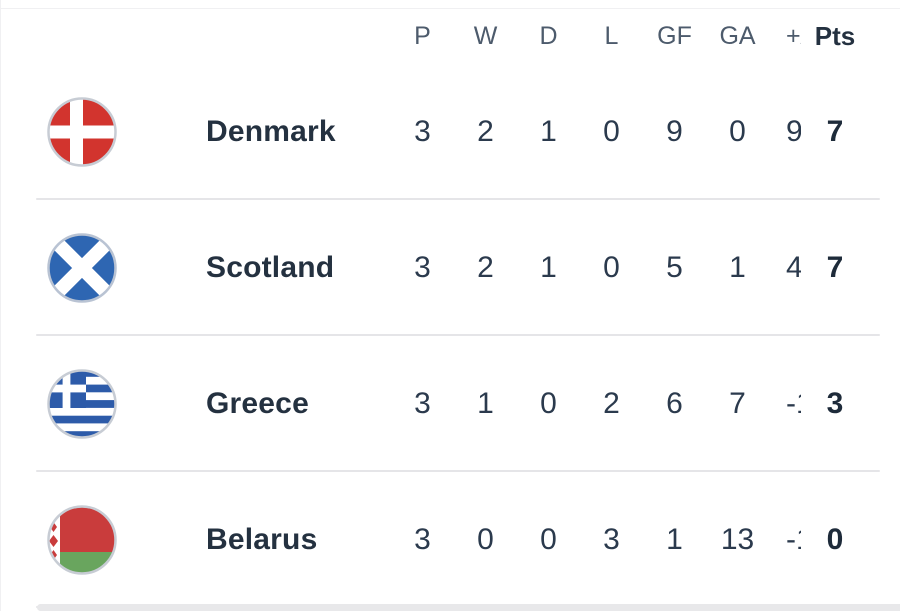  Describe the element at coordinates (548, 35) in the screenshot. I see `col-header-drawn: D` at that location.